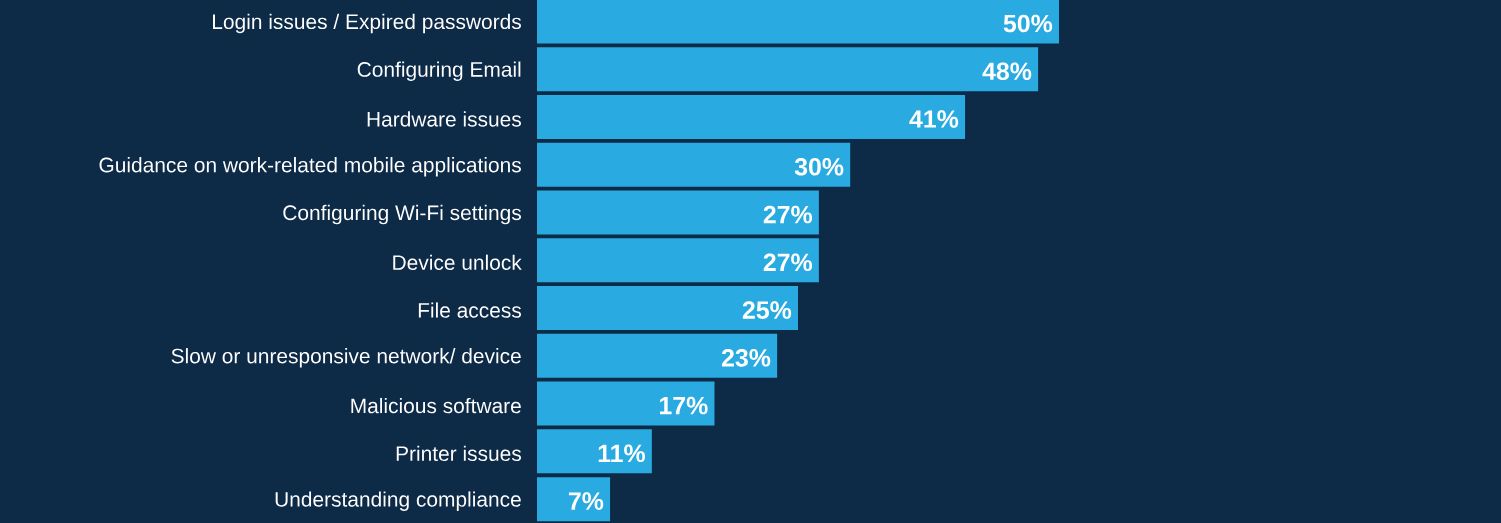  I want to click on data-label: 48%, so click(1007, 71).